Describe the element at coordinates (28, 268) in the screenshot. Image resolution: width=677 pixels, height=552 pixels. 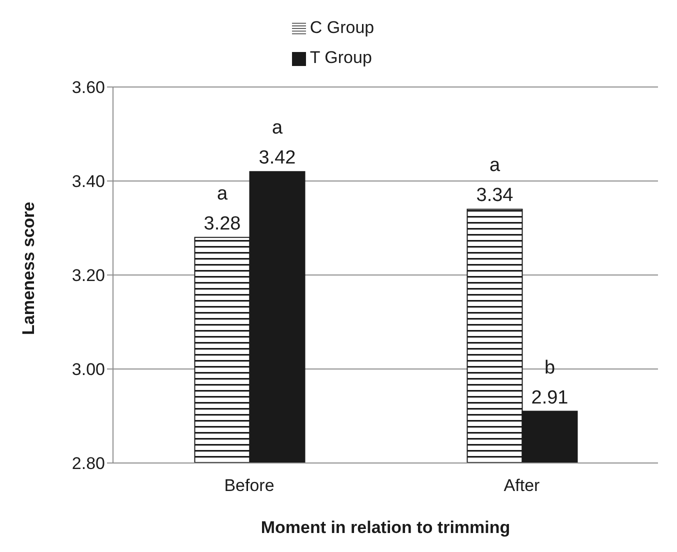
I see `y-axis-title: Lameness score` at that location.